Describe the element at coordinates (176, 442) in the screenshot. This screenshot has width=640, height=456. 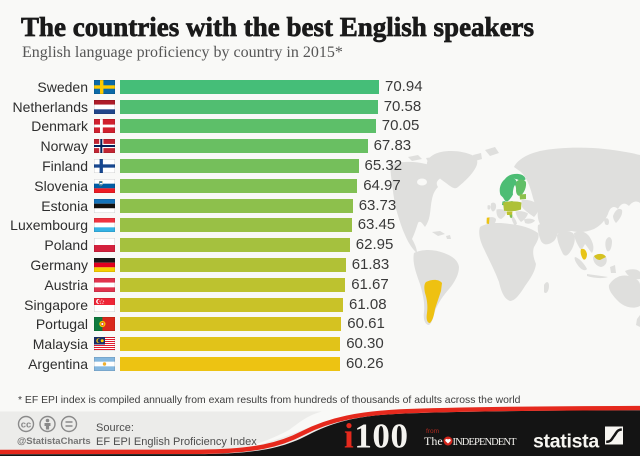
I see `svg-text:EF EPI English Proficiency Ind: EF EPI English Proficiency Index` at that location.